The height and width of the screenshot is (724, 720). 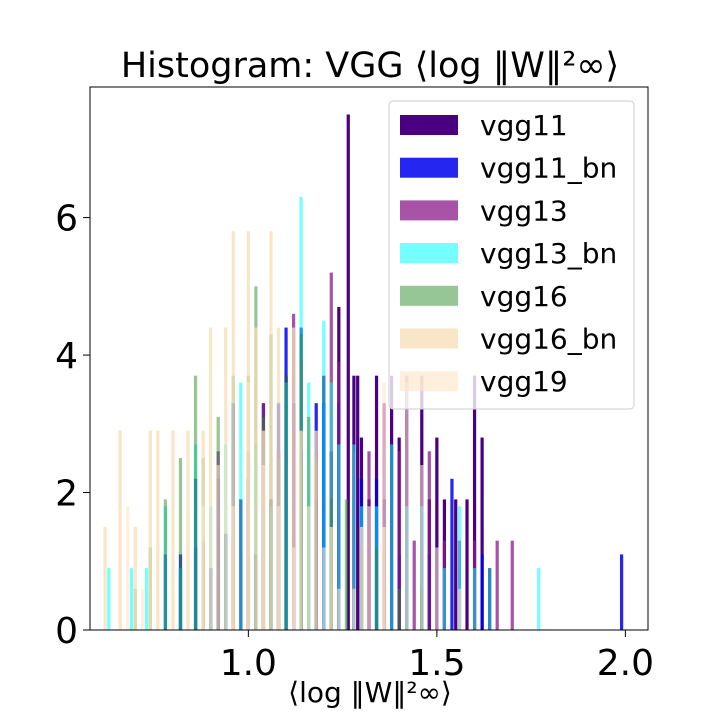 What do you see at coordinates (370, 692) in the screenshot?
I see `x-axis-label: ⟨log ‖W‖²∞⟩` at bounding box center [370, 692].